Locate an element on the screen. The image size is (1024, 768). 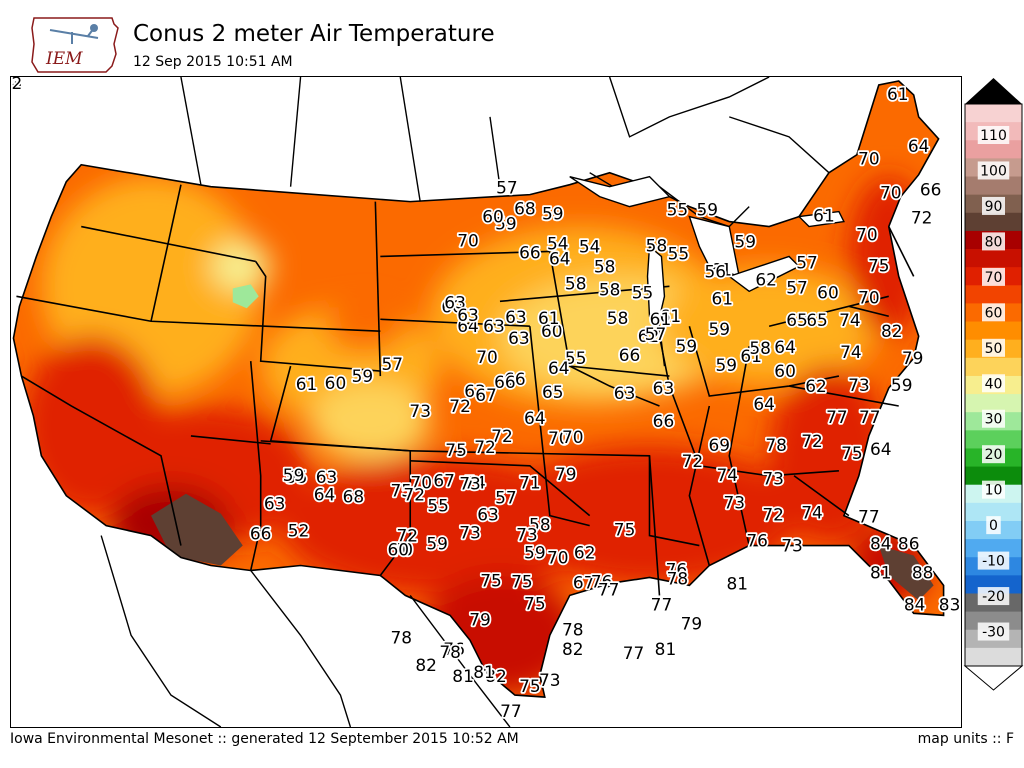
station-value: 83 is located at coordinates (950, 604).